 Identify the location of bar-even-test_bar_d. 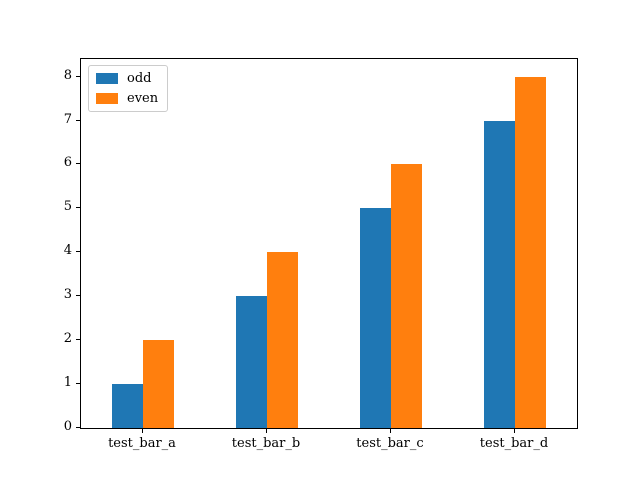
(530, 252).